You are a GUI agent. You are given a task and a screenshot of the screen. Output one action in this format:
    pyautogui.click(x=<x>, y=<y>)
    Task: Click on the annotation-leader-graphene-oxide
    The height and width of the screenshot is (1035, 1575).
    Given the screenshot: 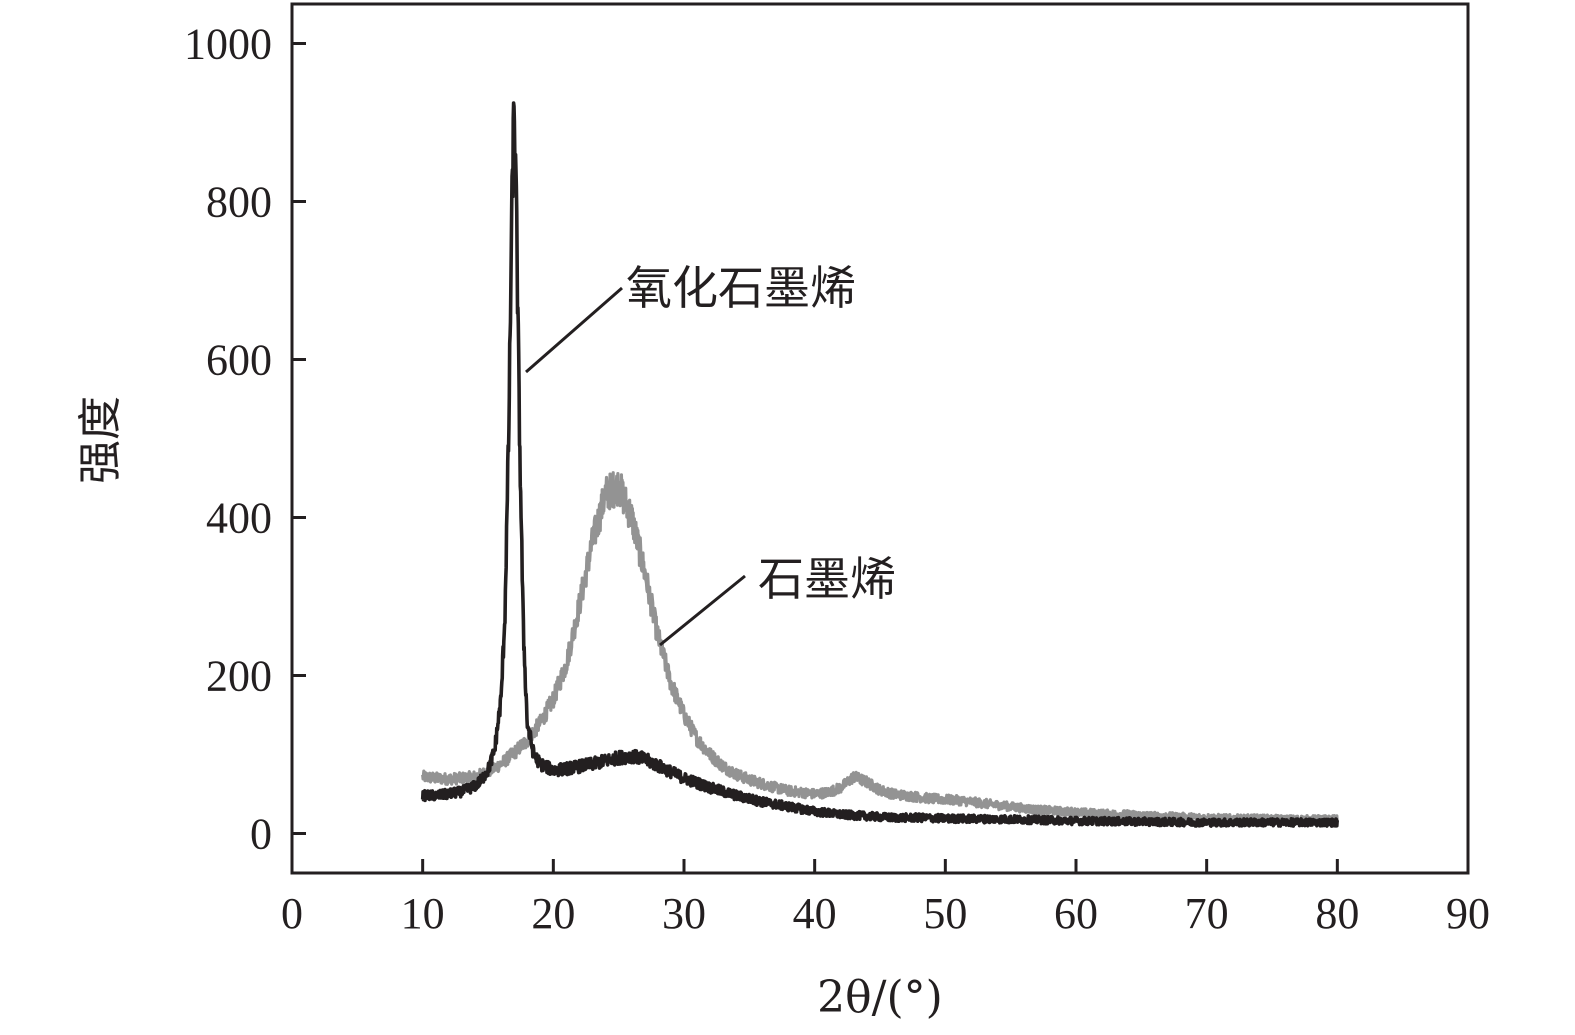 What is the action you would take?
    pyautogui.click(x=574, y=330)
    